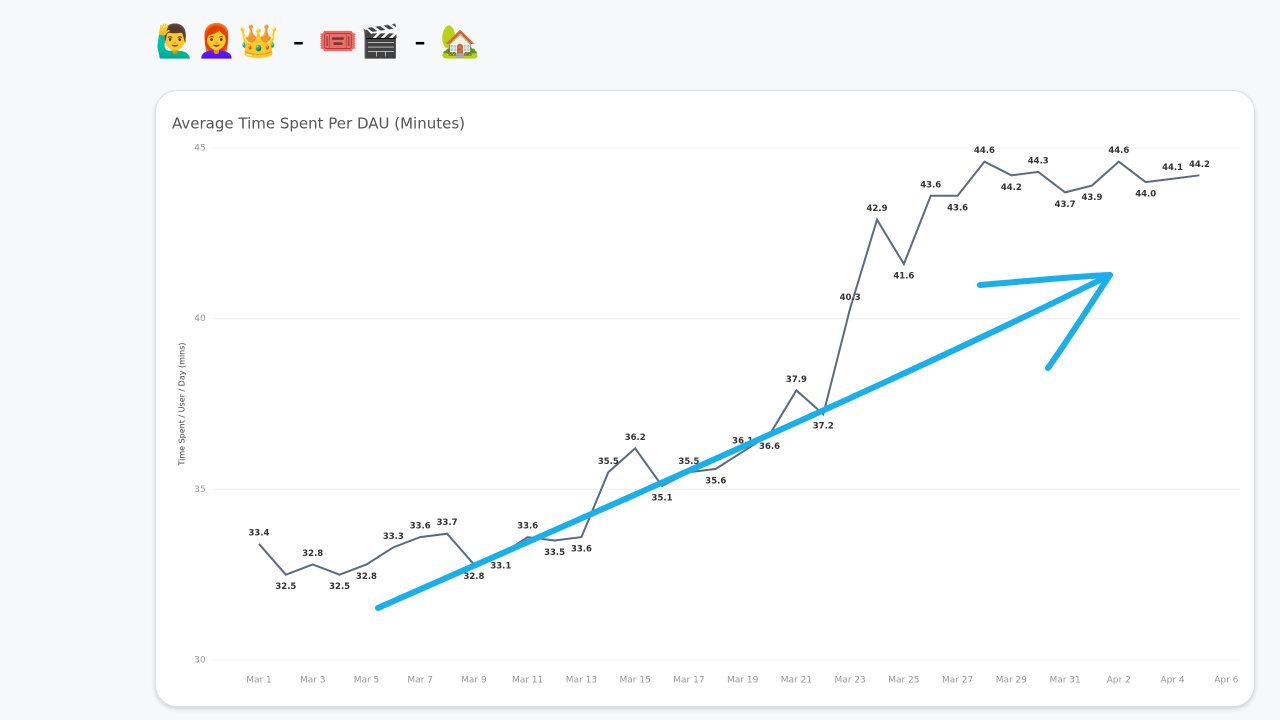 The width and height of the screenshot is (1280, 720). I want to click on x-tick-label: Mar 31, so click(1064, 681).